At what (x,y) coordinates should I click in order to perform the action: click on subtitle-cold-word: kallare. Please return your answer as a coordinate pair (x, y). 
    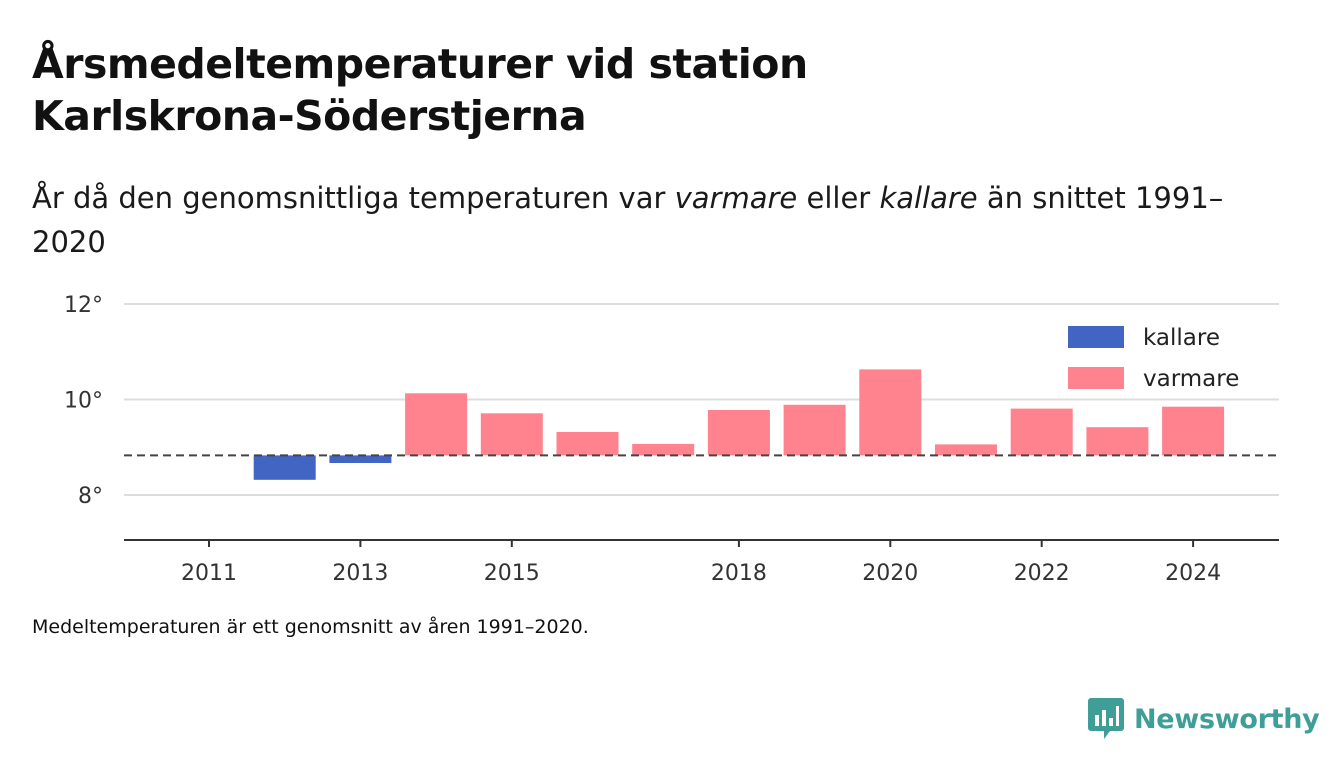
    Looking at the image, I should click on (928, 198).